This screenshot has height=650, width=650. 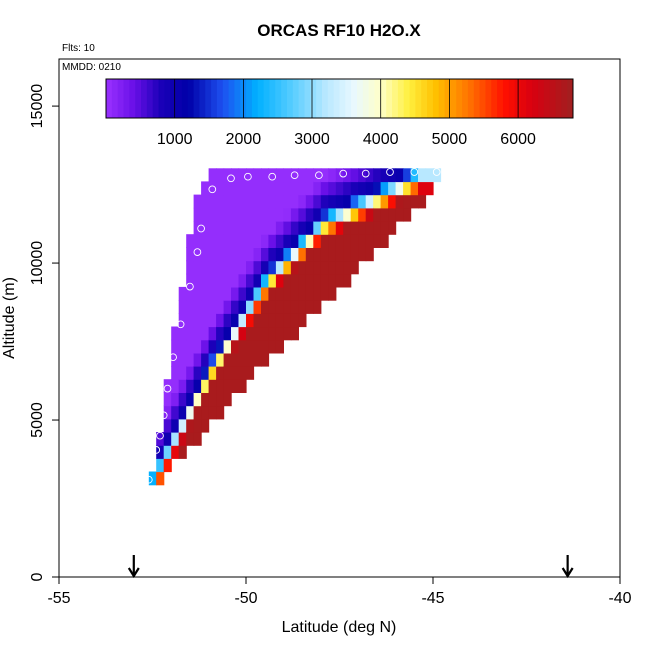 I want to click on x-tick-label-0: -55, so click(x=58, y=598).